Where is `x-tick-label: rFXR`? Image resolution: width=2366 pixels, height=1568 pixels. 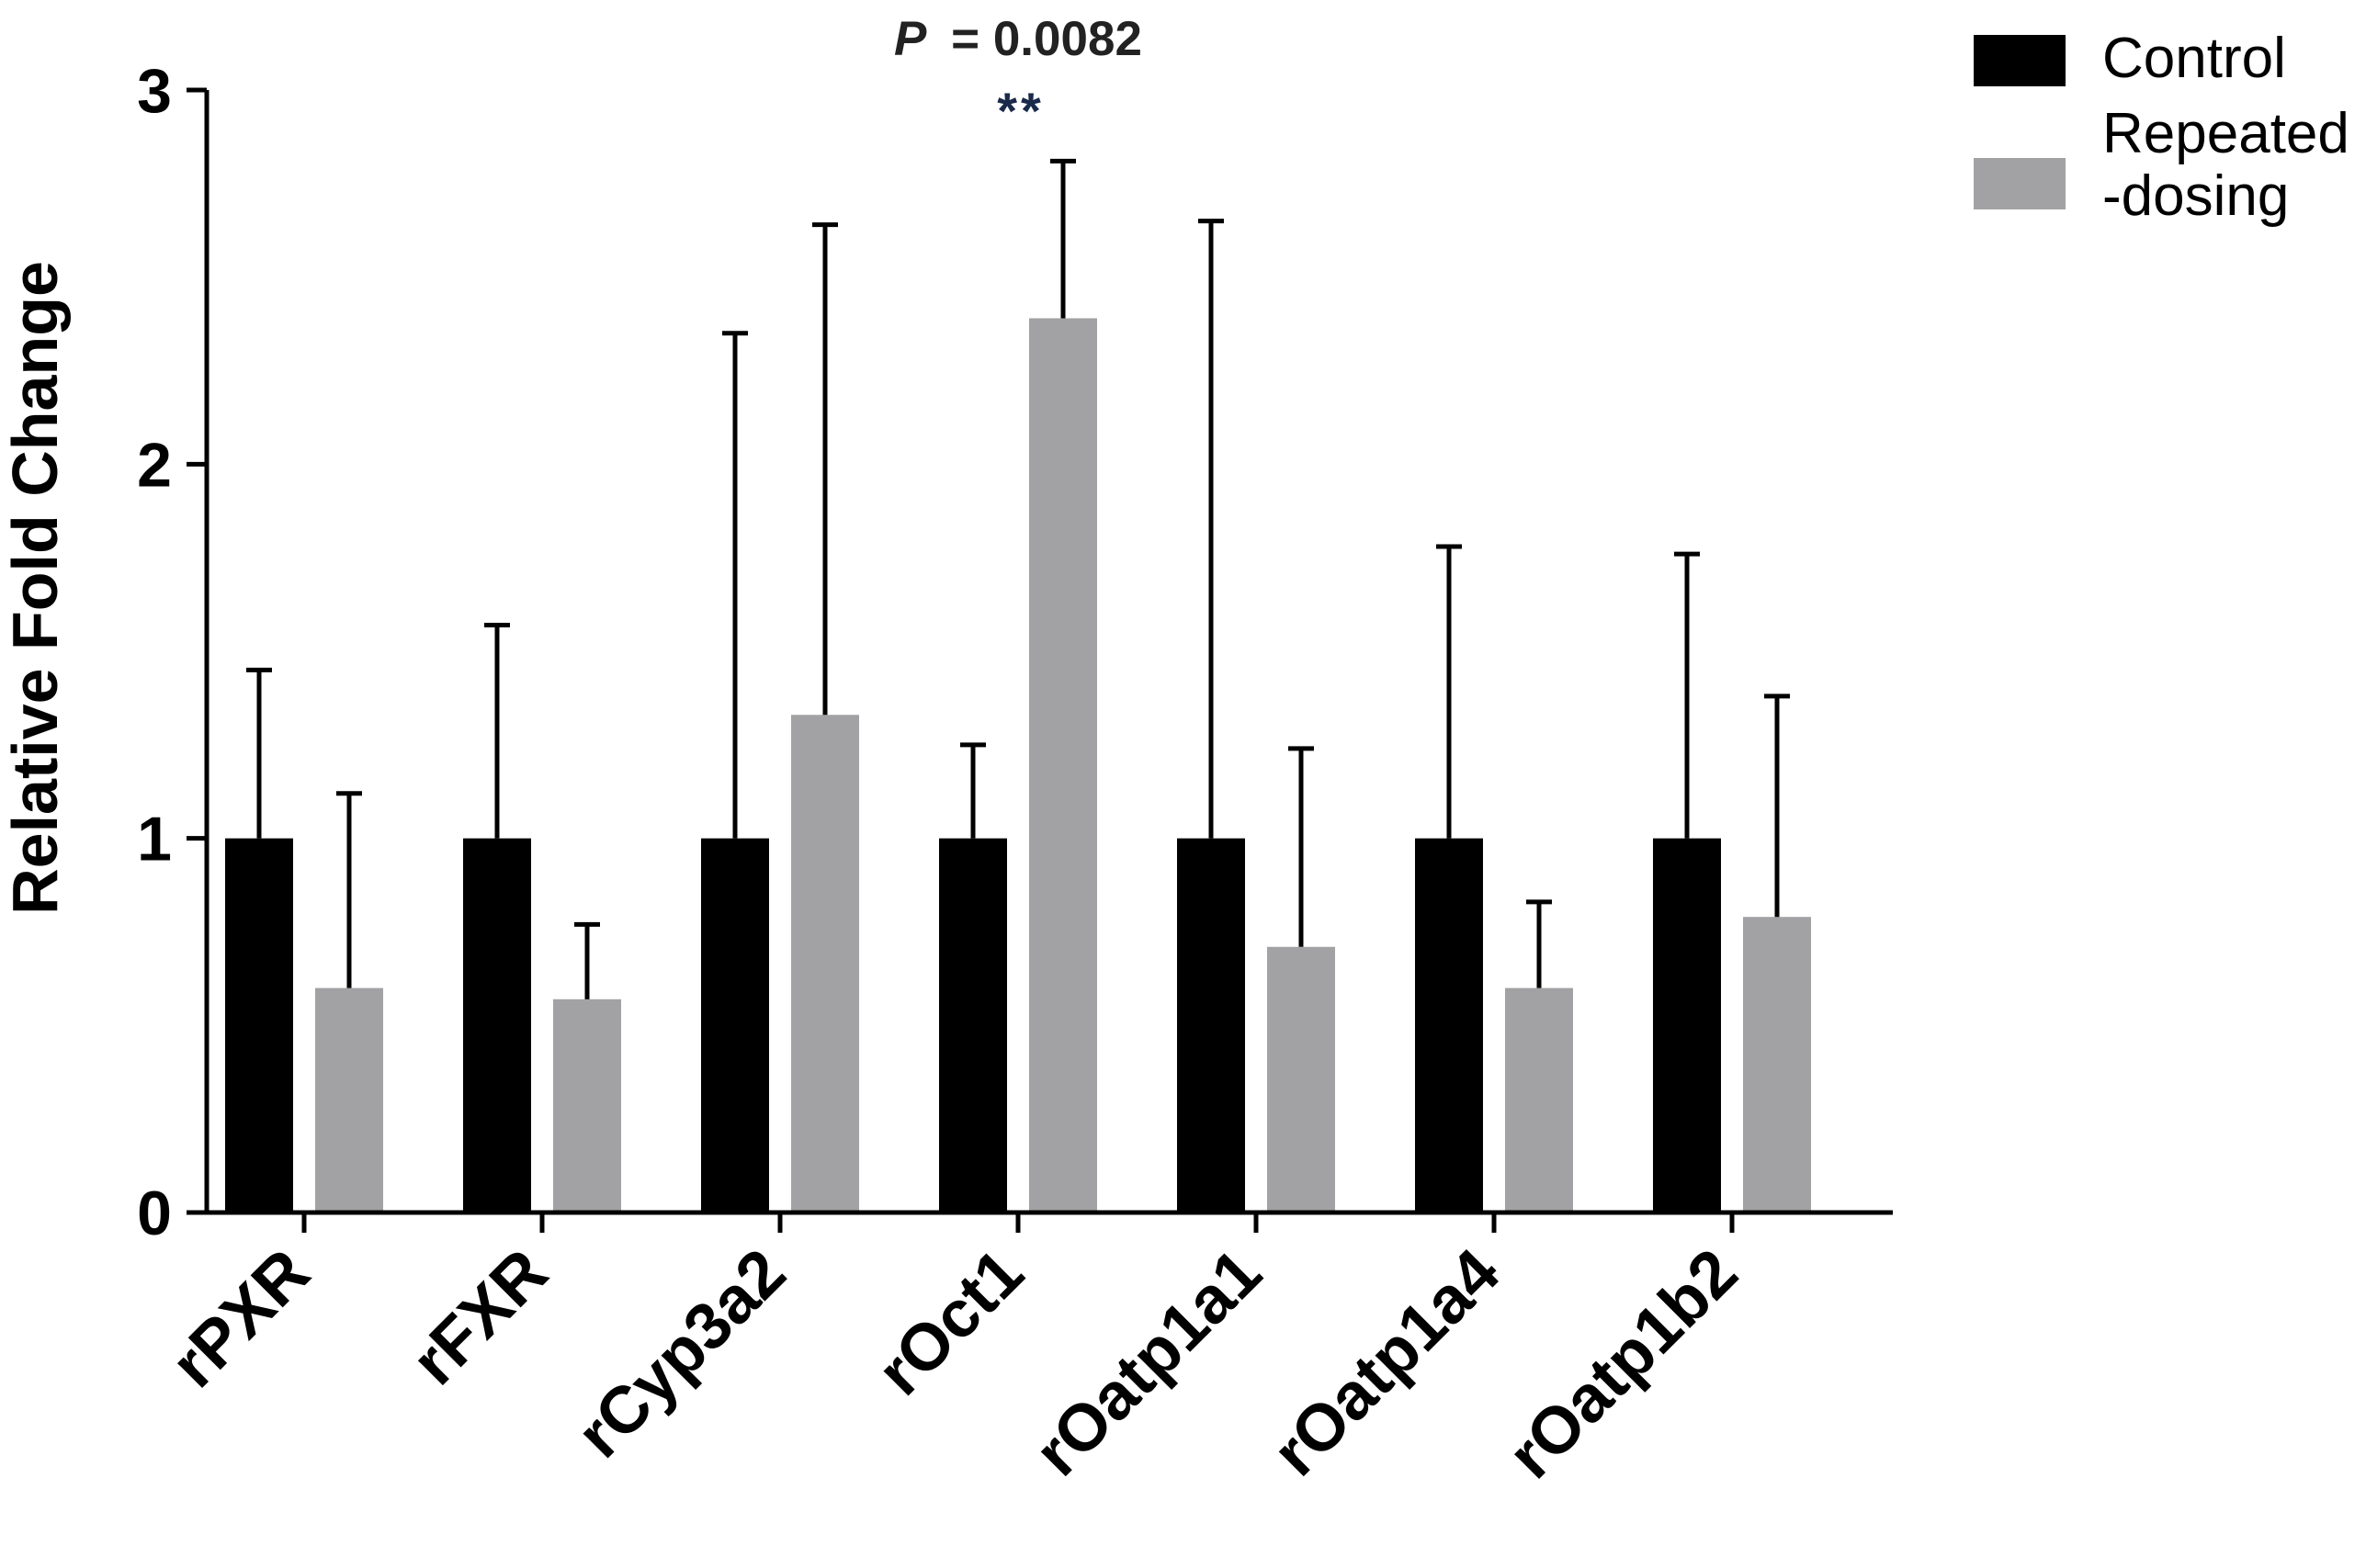
x-tick-label: rFXR is located at coordinates (479, 1317).